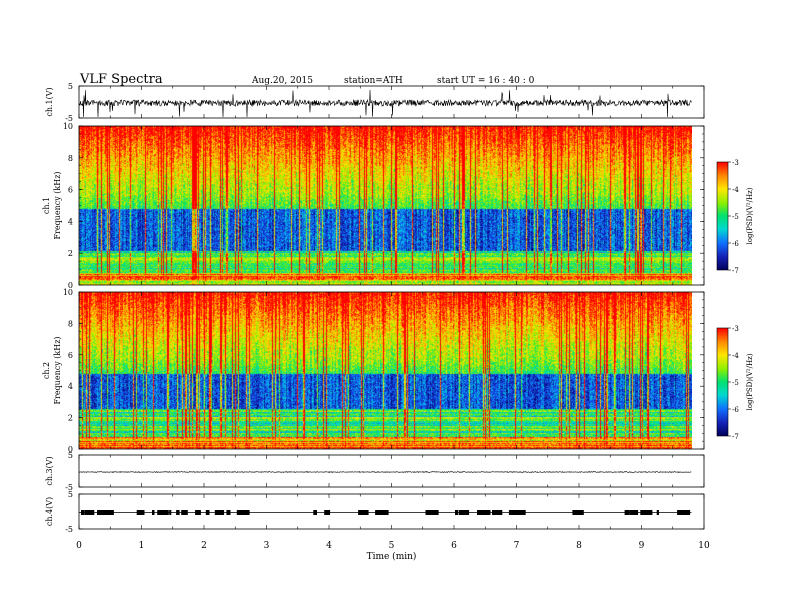 The height and width of the screenshot is (612, 792). I want to click on ch2-spectrogram-ytick-label: 0, so click(70, 449).